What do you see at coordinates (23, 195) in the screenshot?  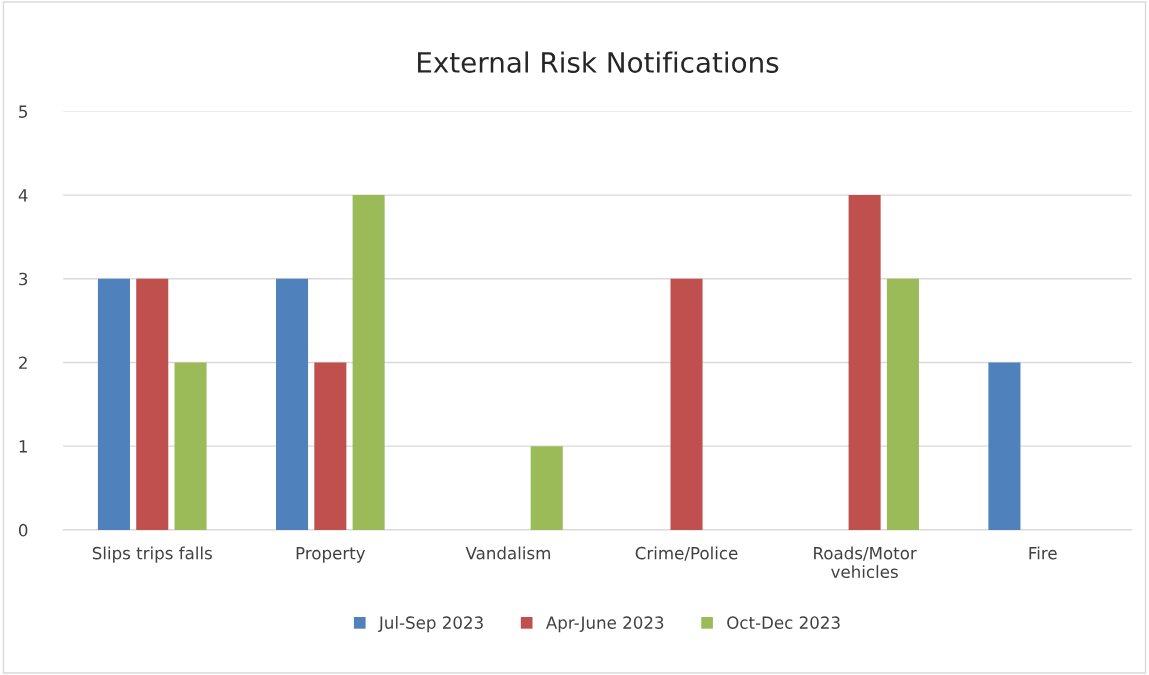 I see `y-tick-label: 4` at bounding box center [23, 195].